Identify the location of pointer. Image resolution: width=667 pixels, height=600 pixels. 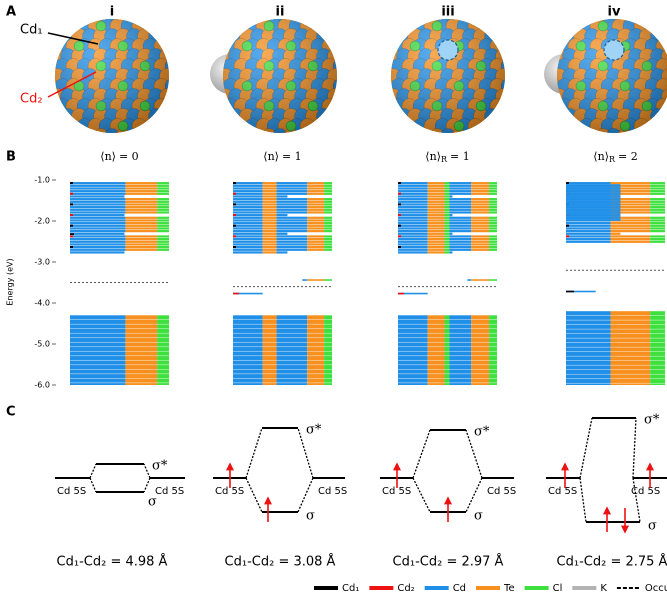
(72, 84).